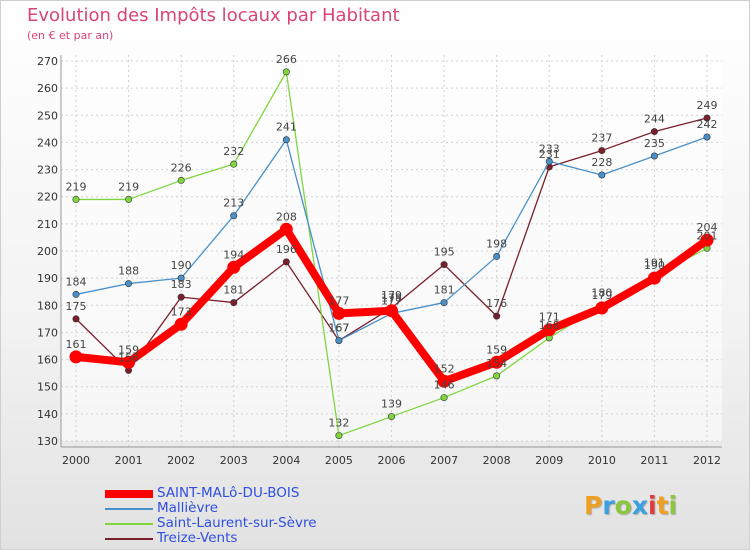 The width and height of the screenshot is (750, 550). I want to click on x-tick-label: 2001, so click(129, 460).